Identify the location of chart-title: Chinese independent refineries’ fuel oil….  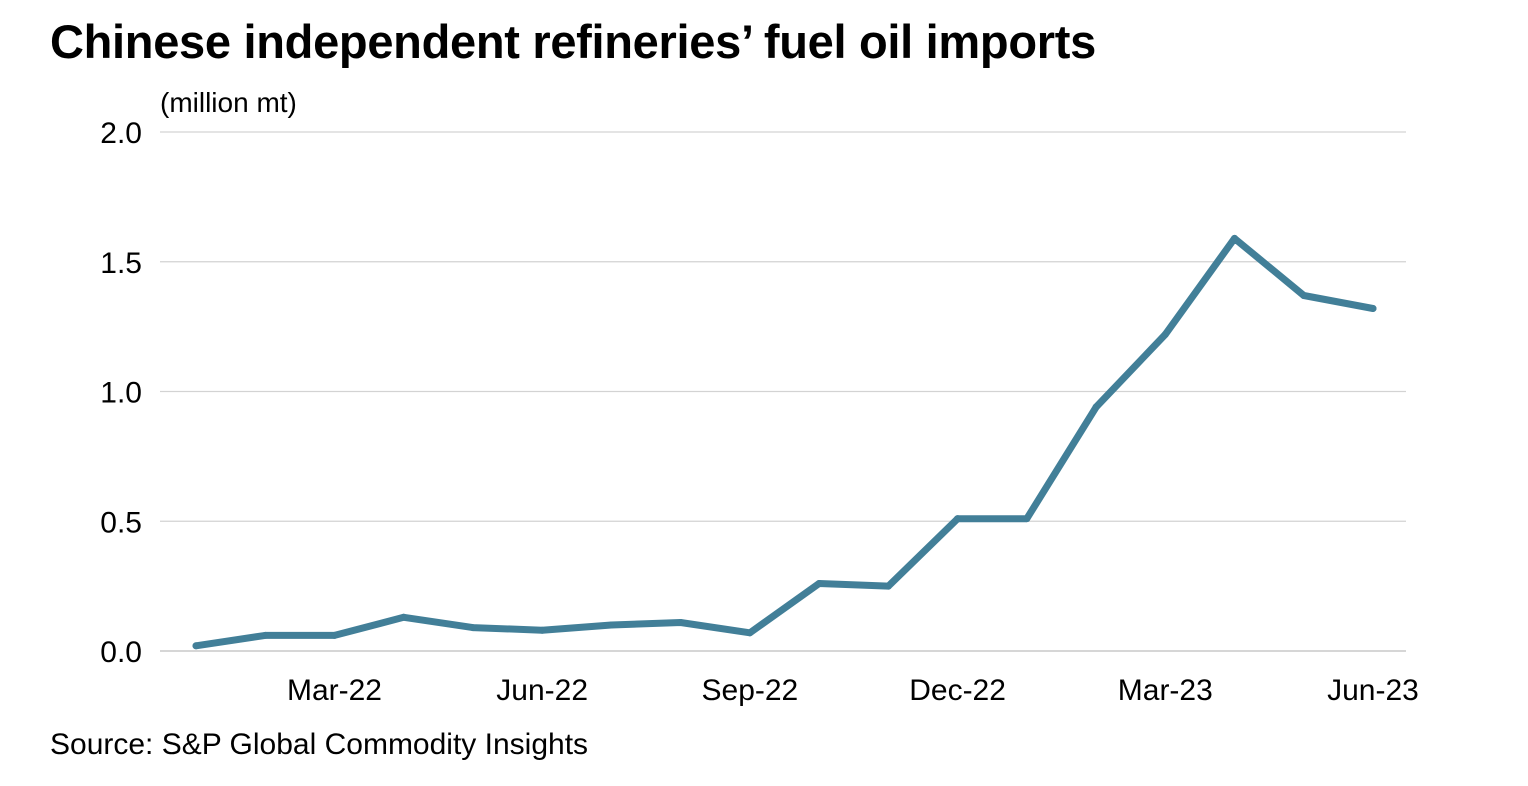
(573, 41).